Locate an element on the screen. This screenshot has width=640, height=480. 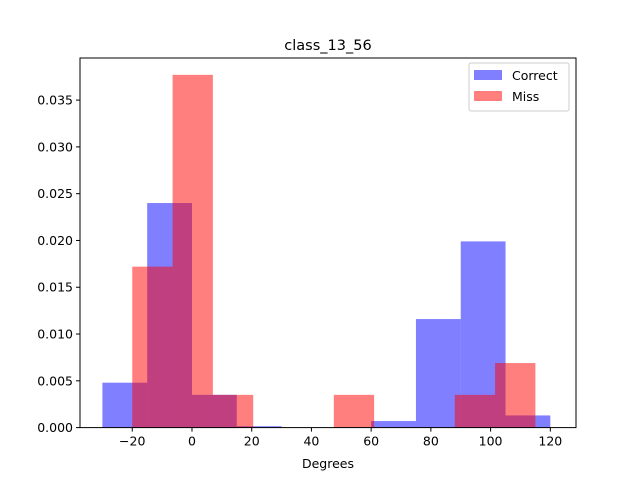
x-axis-ticks: −20 0 20 40 60 80 100 120 is located at coordinates (340, 438).